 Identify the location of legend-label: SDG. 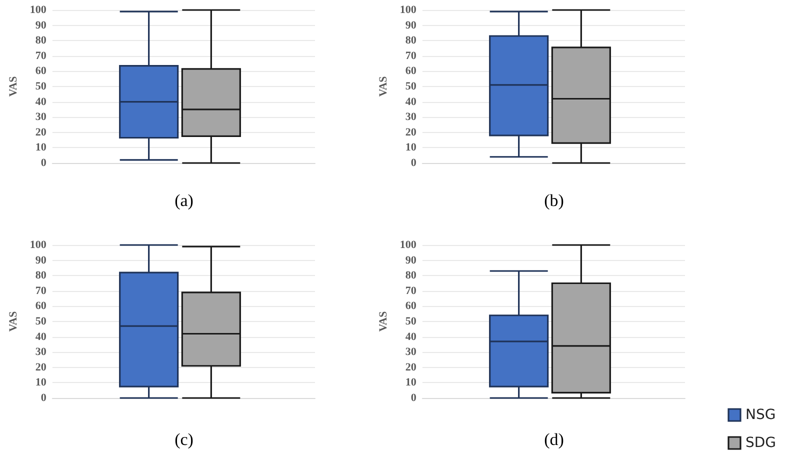
(760, 443).